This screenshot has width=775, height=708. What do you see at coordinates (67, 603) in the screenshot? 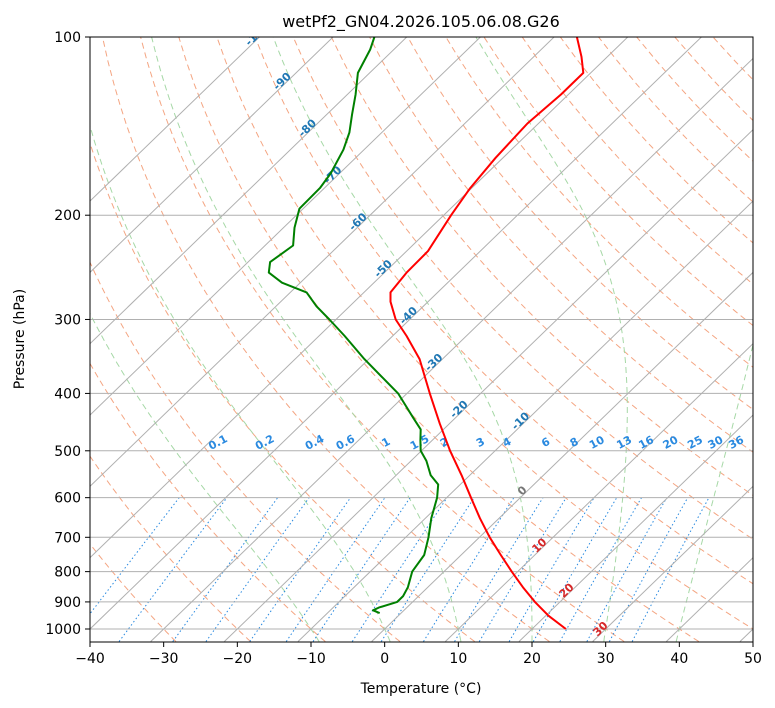
I see `y-tick-label: 900` at bounding box center [67, 603].